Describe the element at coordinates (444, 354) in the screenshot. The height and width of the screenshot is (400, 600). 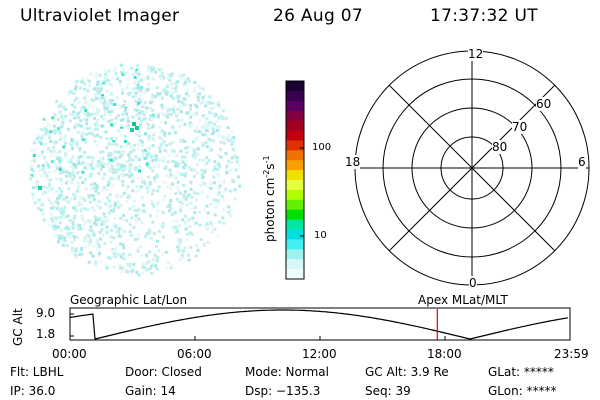
I see `timeline-xtick-3: 18:00` at that location.